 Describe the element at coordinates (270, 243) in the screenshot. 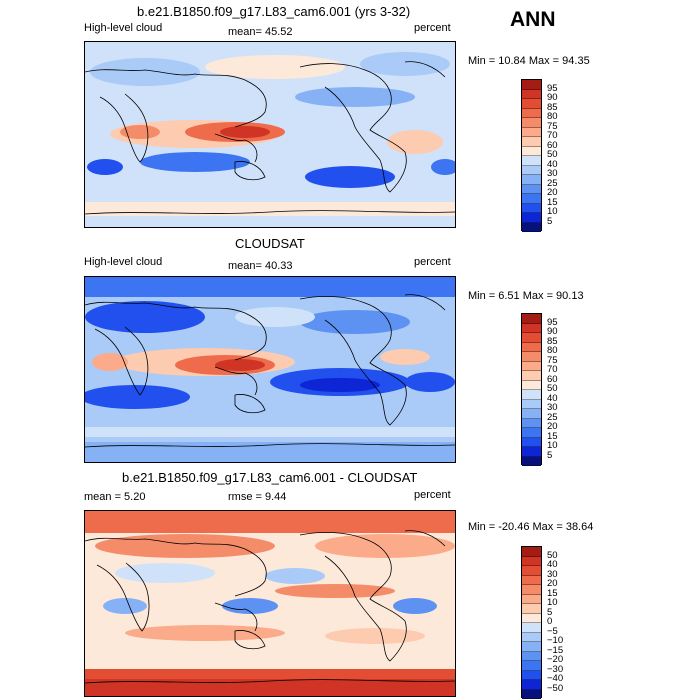

I see `panel2-title: CLOUDSAT` at that location.